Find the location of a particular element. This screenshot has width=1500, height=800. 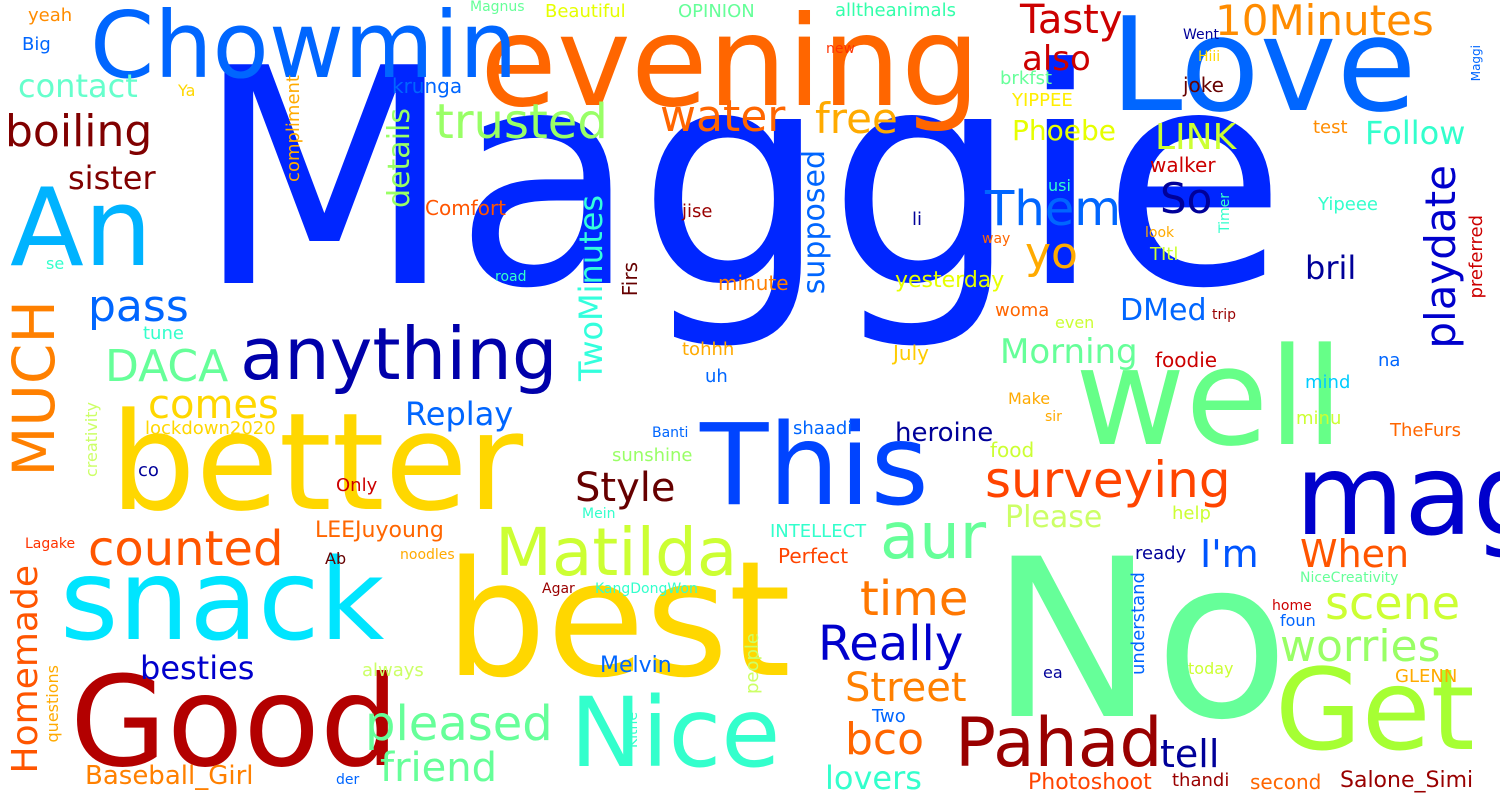

word-intellect: INTELLECT is located at coordinates (818, 531).